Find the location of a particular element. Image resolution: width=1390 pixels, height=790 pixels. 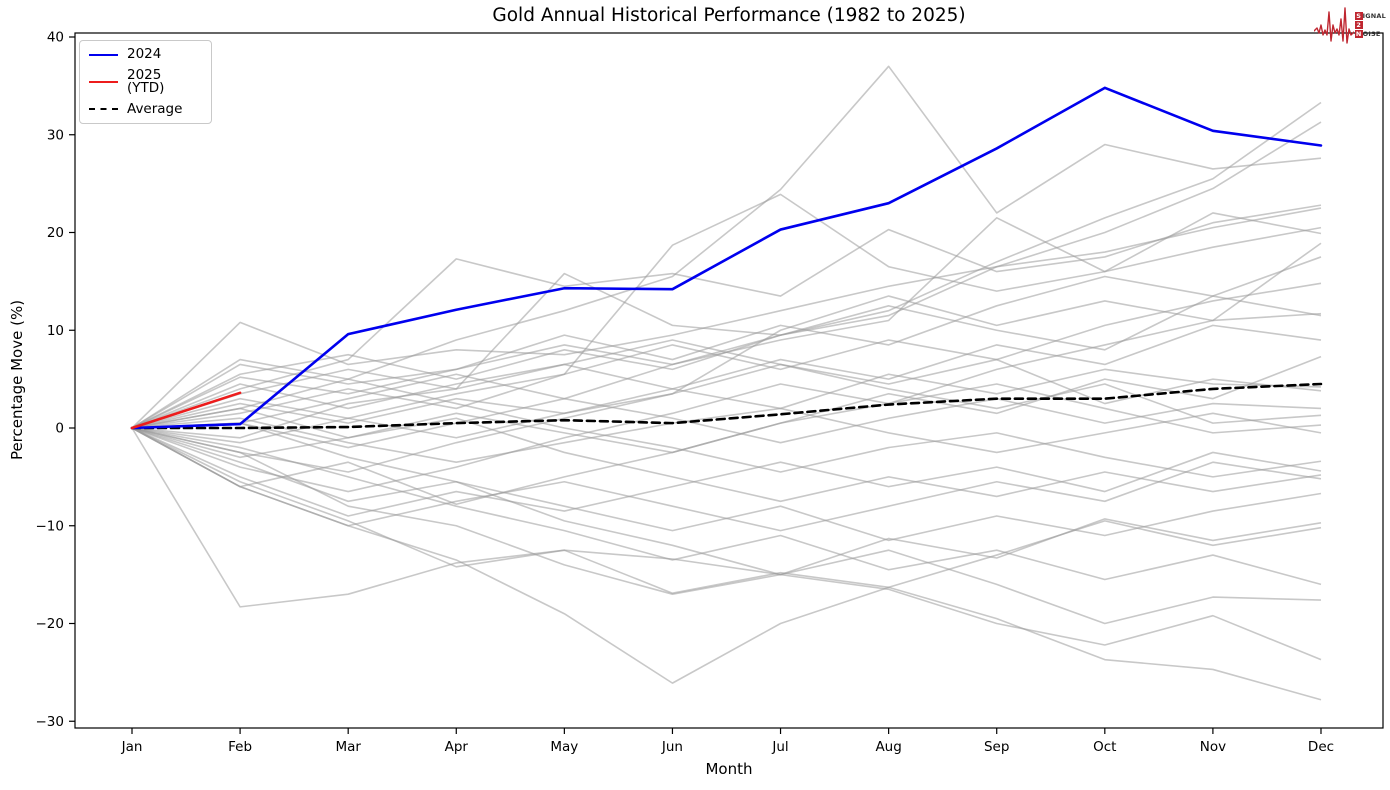

chart-legend: 2024 2025 (YTD) Average is located at coordinates (145, 82).